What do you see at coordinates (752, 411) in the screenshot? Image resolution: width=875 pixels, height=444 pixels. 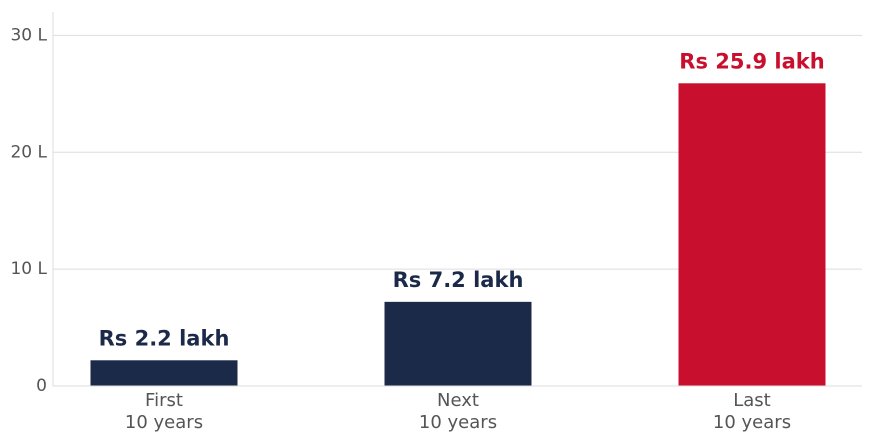 I see `x-tick-label: Last 10 years` at bounding box center [752, 411].